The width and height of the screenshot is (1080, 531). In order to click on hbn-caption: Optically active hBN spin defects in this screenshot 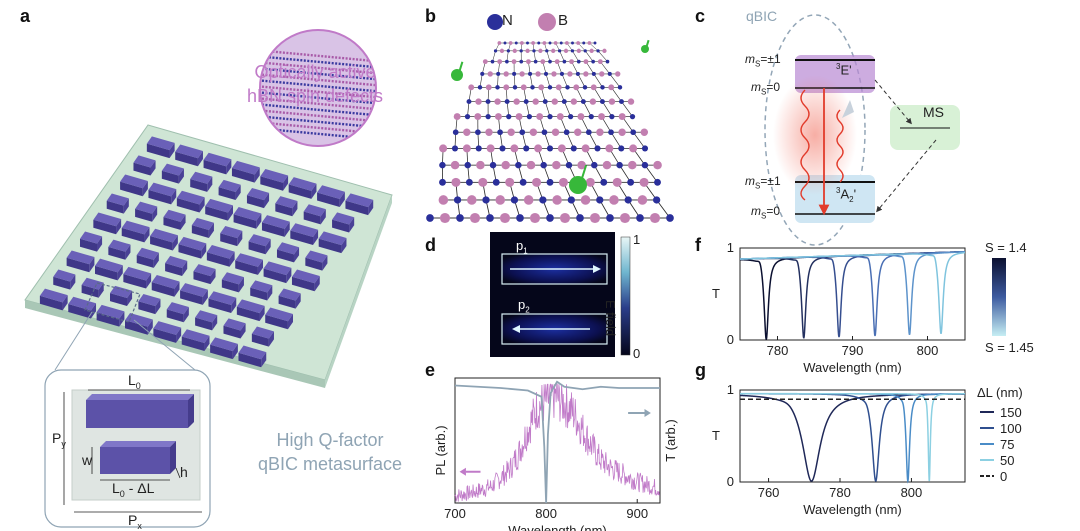, I will do `click(315, 84)`.